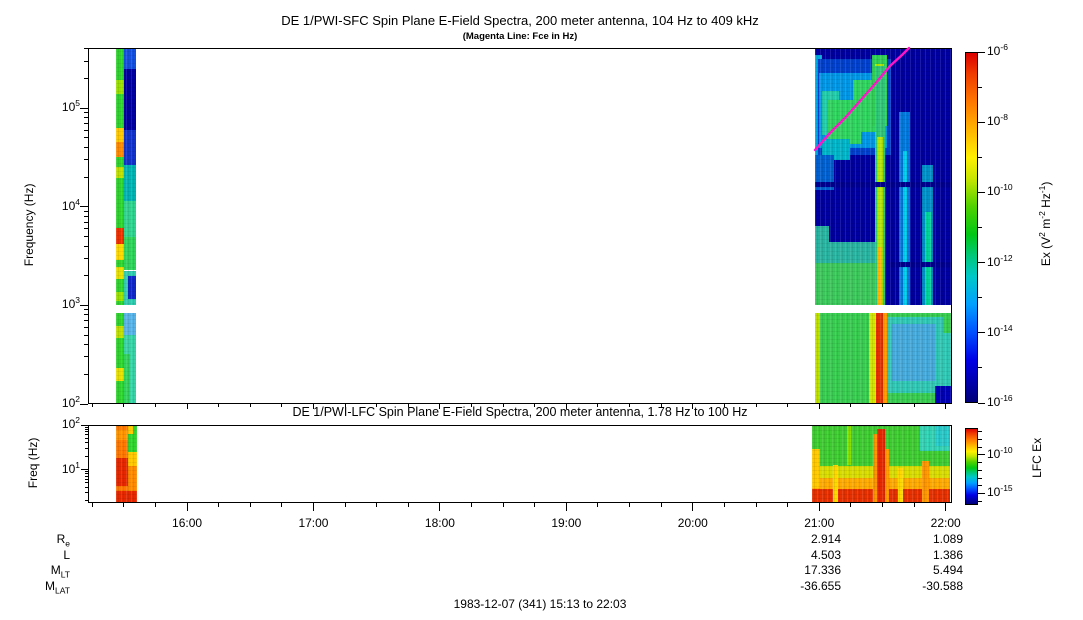 This screenshot has width=1083, height=620. I want to click on y-tick-label: 10¹, so click(70, 467).